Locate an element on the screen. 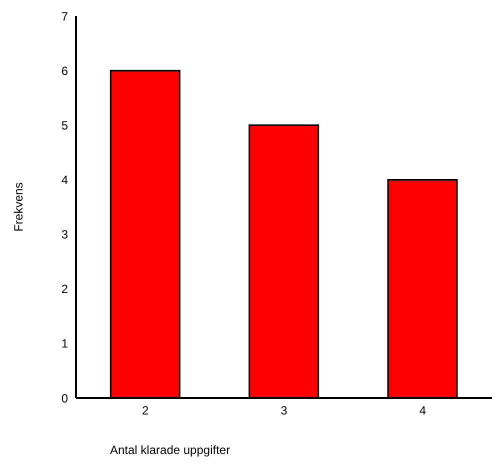 This screenshot has height=470, width=498. y-axis-title: Frekvens is located at coordinates (18, 207).